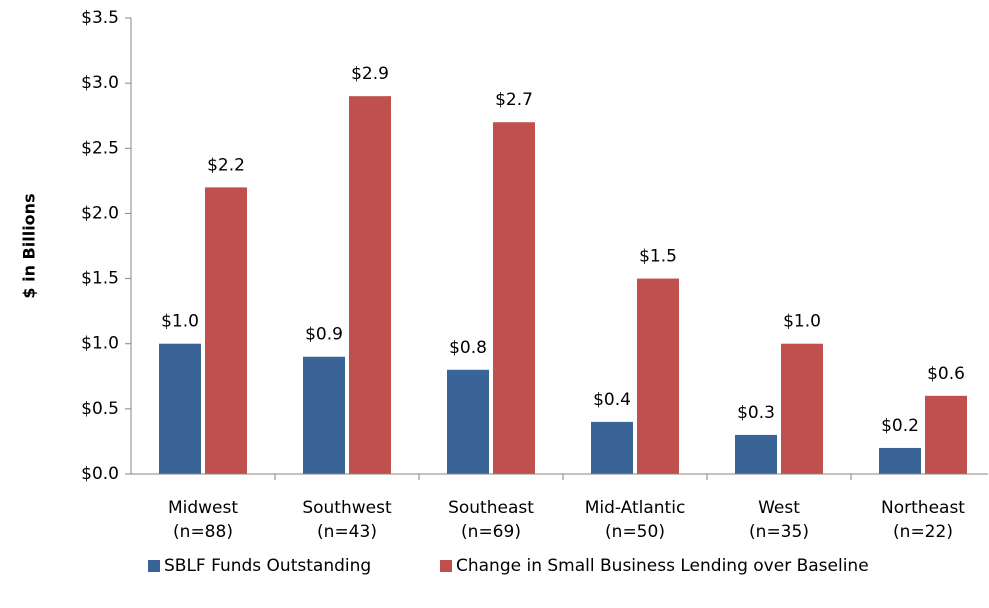  Describe the element at coordinates (100, 474) in the screenshot. I see `y-tick-label: $0.0` at that location.